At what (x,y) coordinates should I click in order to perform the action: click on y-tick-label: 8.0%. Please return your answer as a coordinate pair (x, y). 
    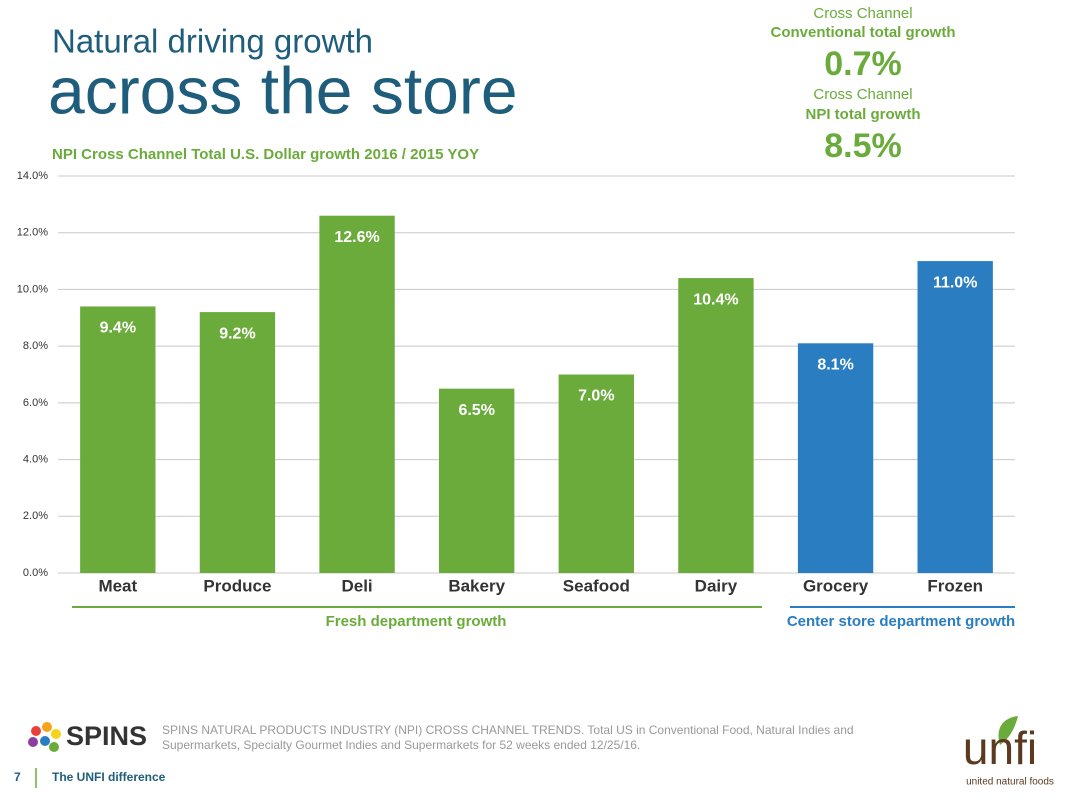
    Looking at the image, I should click on (35, 346).